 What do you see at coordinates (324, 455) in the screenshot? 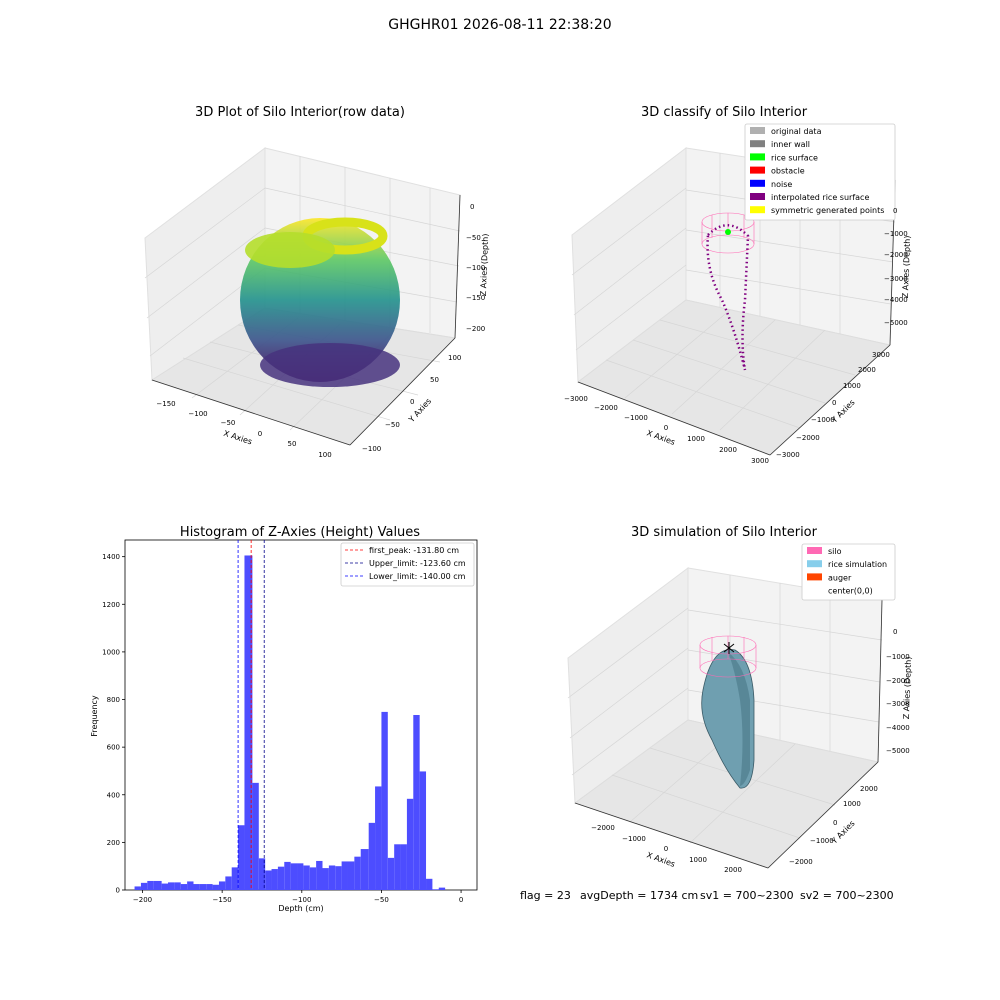
I see `raw-x-tick: 100` at bounding box center [324, 455].